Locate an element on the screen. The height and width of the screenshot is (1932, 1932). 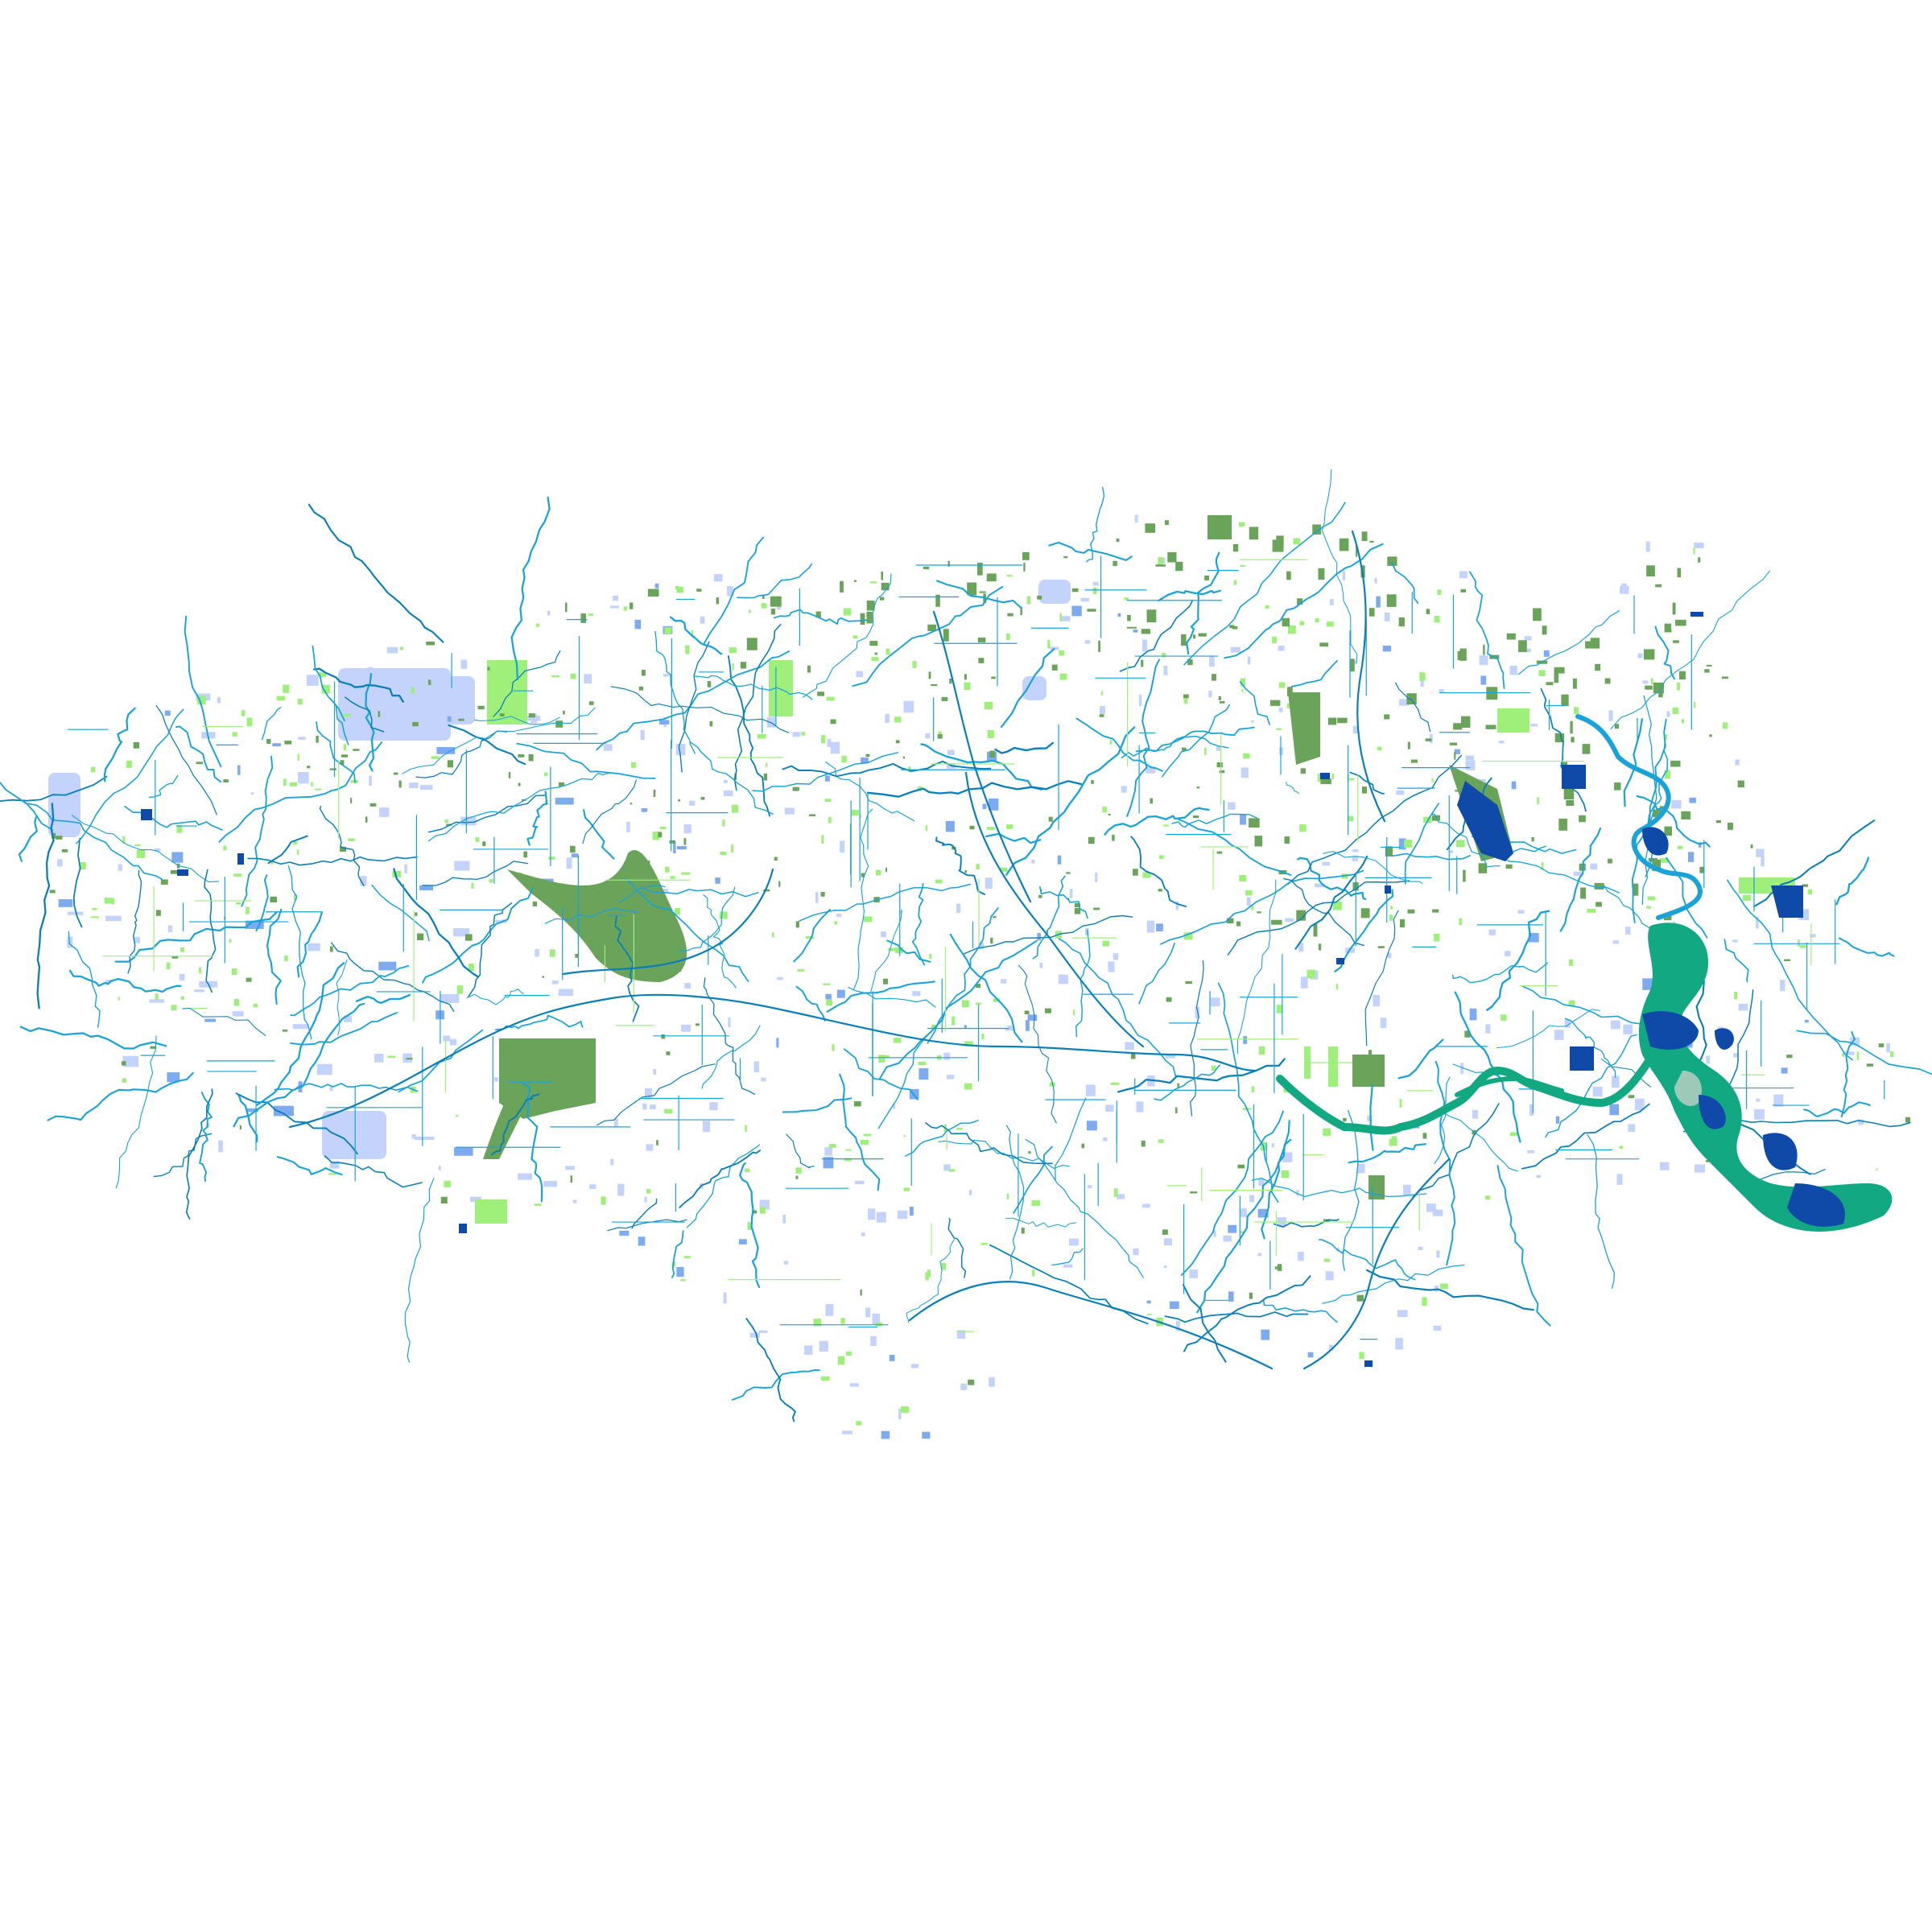
river-braid is located at coordinates (1509, 1086).